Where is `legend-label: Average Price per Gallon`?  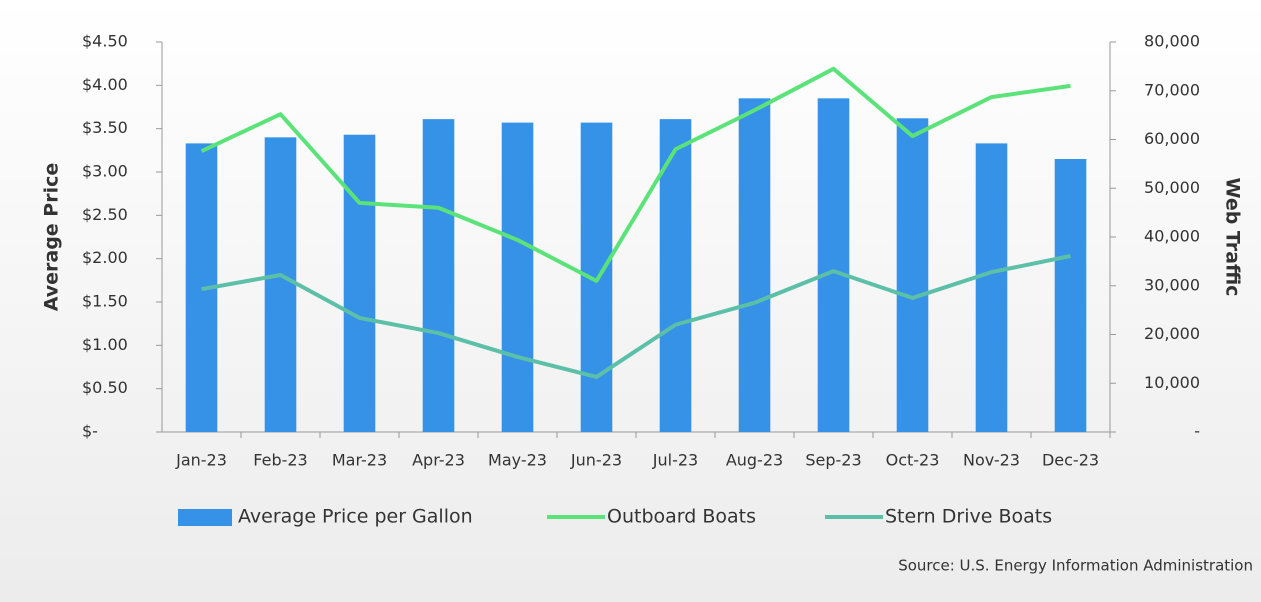
legend-label: Average Price per Gallon is located at coordinates (355, 517).